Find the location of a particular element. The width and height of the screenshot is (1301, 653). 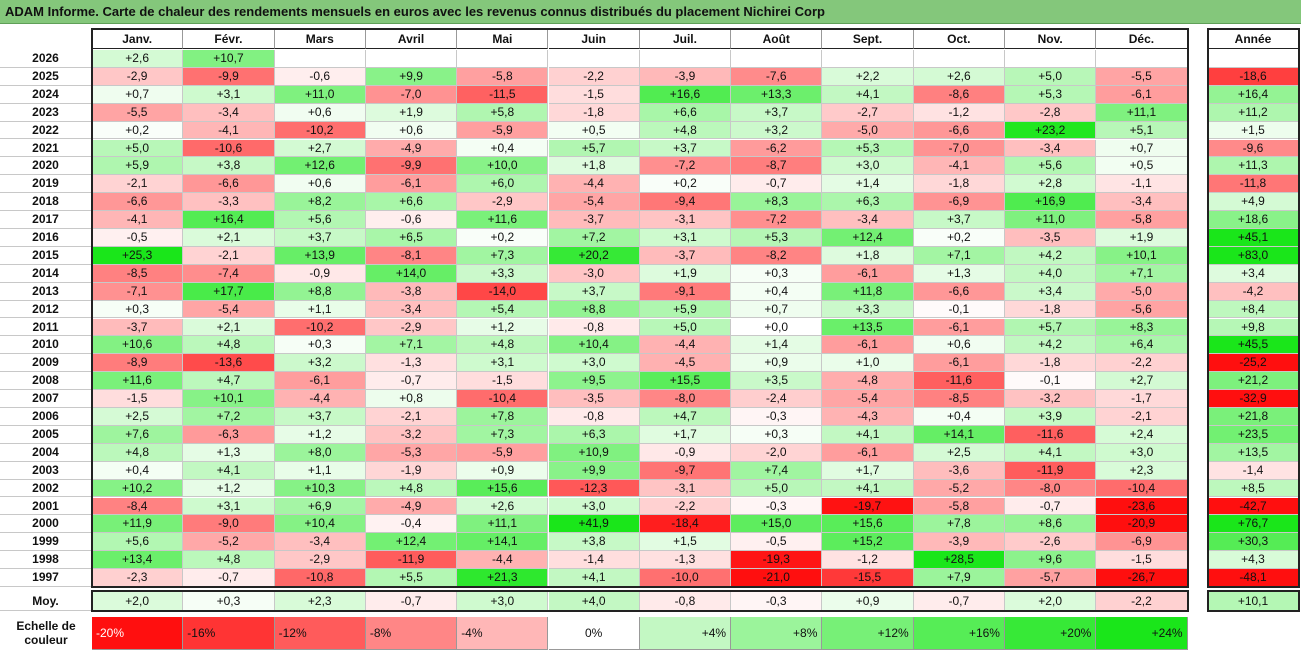

heatmap-cell: +8,6 is located at coordinates (1051, 524).